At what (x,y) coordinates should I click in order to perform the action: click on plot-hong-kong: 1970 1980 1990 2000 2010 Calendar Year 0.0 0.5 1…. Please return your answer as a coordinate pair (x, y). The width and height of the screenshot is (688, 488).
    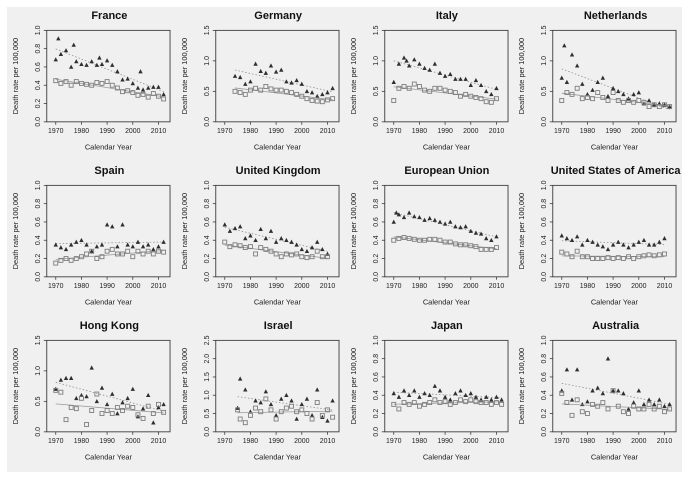
    Looking at the image, I should click on (91, 398).